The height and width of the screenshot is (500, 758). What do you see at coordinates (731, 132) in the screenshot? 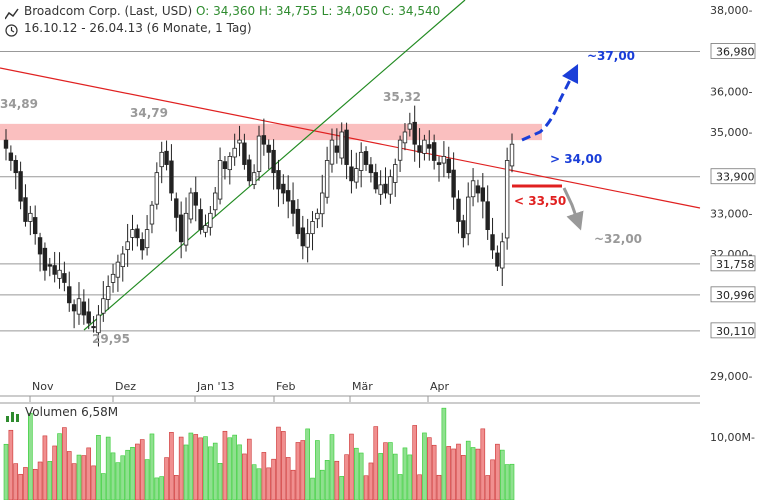
I see `y-tick-label: 35,000-` at bounding box center [731, 132].